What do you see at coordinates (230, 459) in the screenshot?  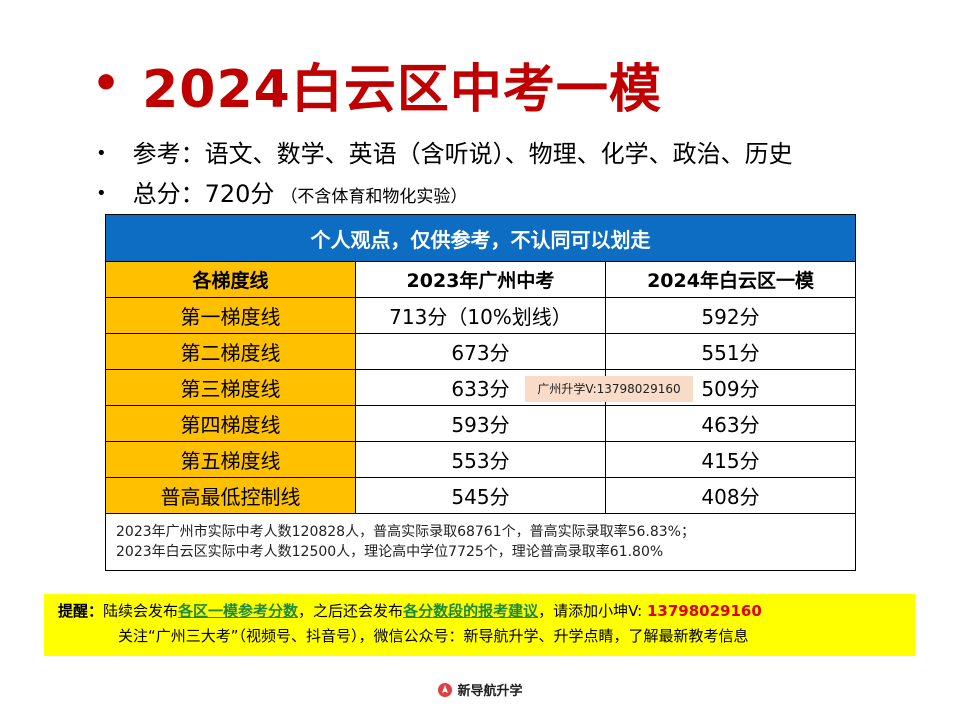 I see `tier-label: 第五梯度线` at bounding box center [230, 459].